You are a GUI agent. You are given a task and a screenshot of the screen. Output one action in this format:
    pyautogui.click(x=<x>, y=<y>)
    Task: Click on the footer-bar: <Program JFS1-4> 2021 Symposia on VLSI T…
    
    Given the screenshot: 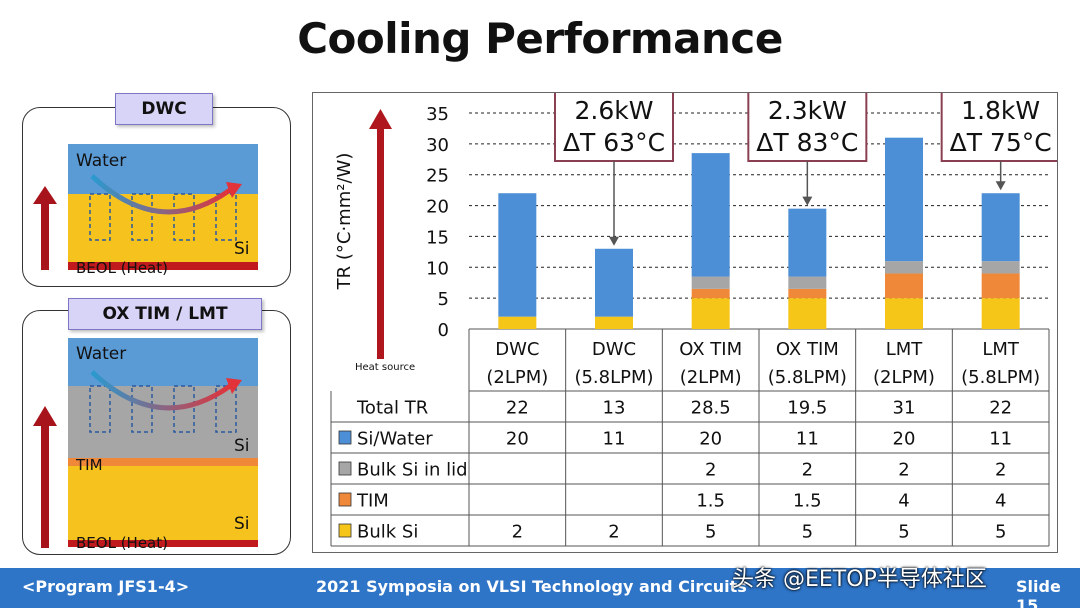 What is the action you would take?
    pyautogui.click(x=540, y=591)
    